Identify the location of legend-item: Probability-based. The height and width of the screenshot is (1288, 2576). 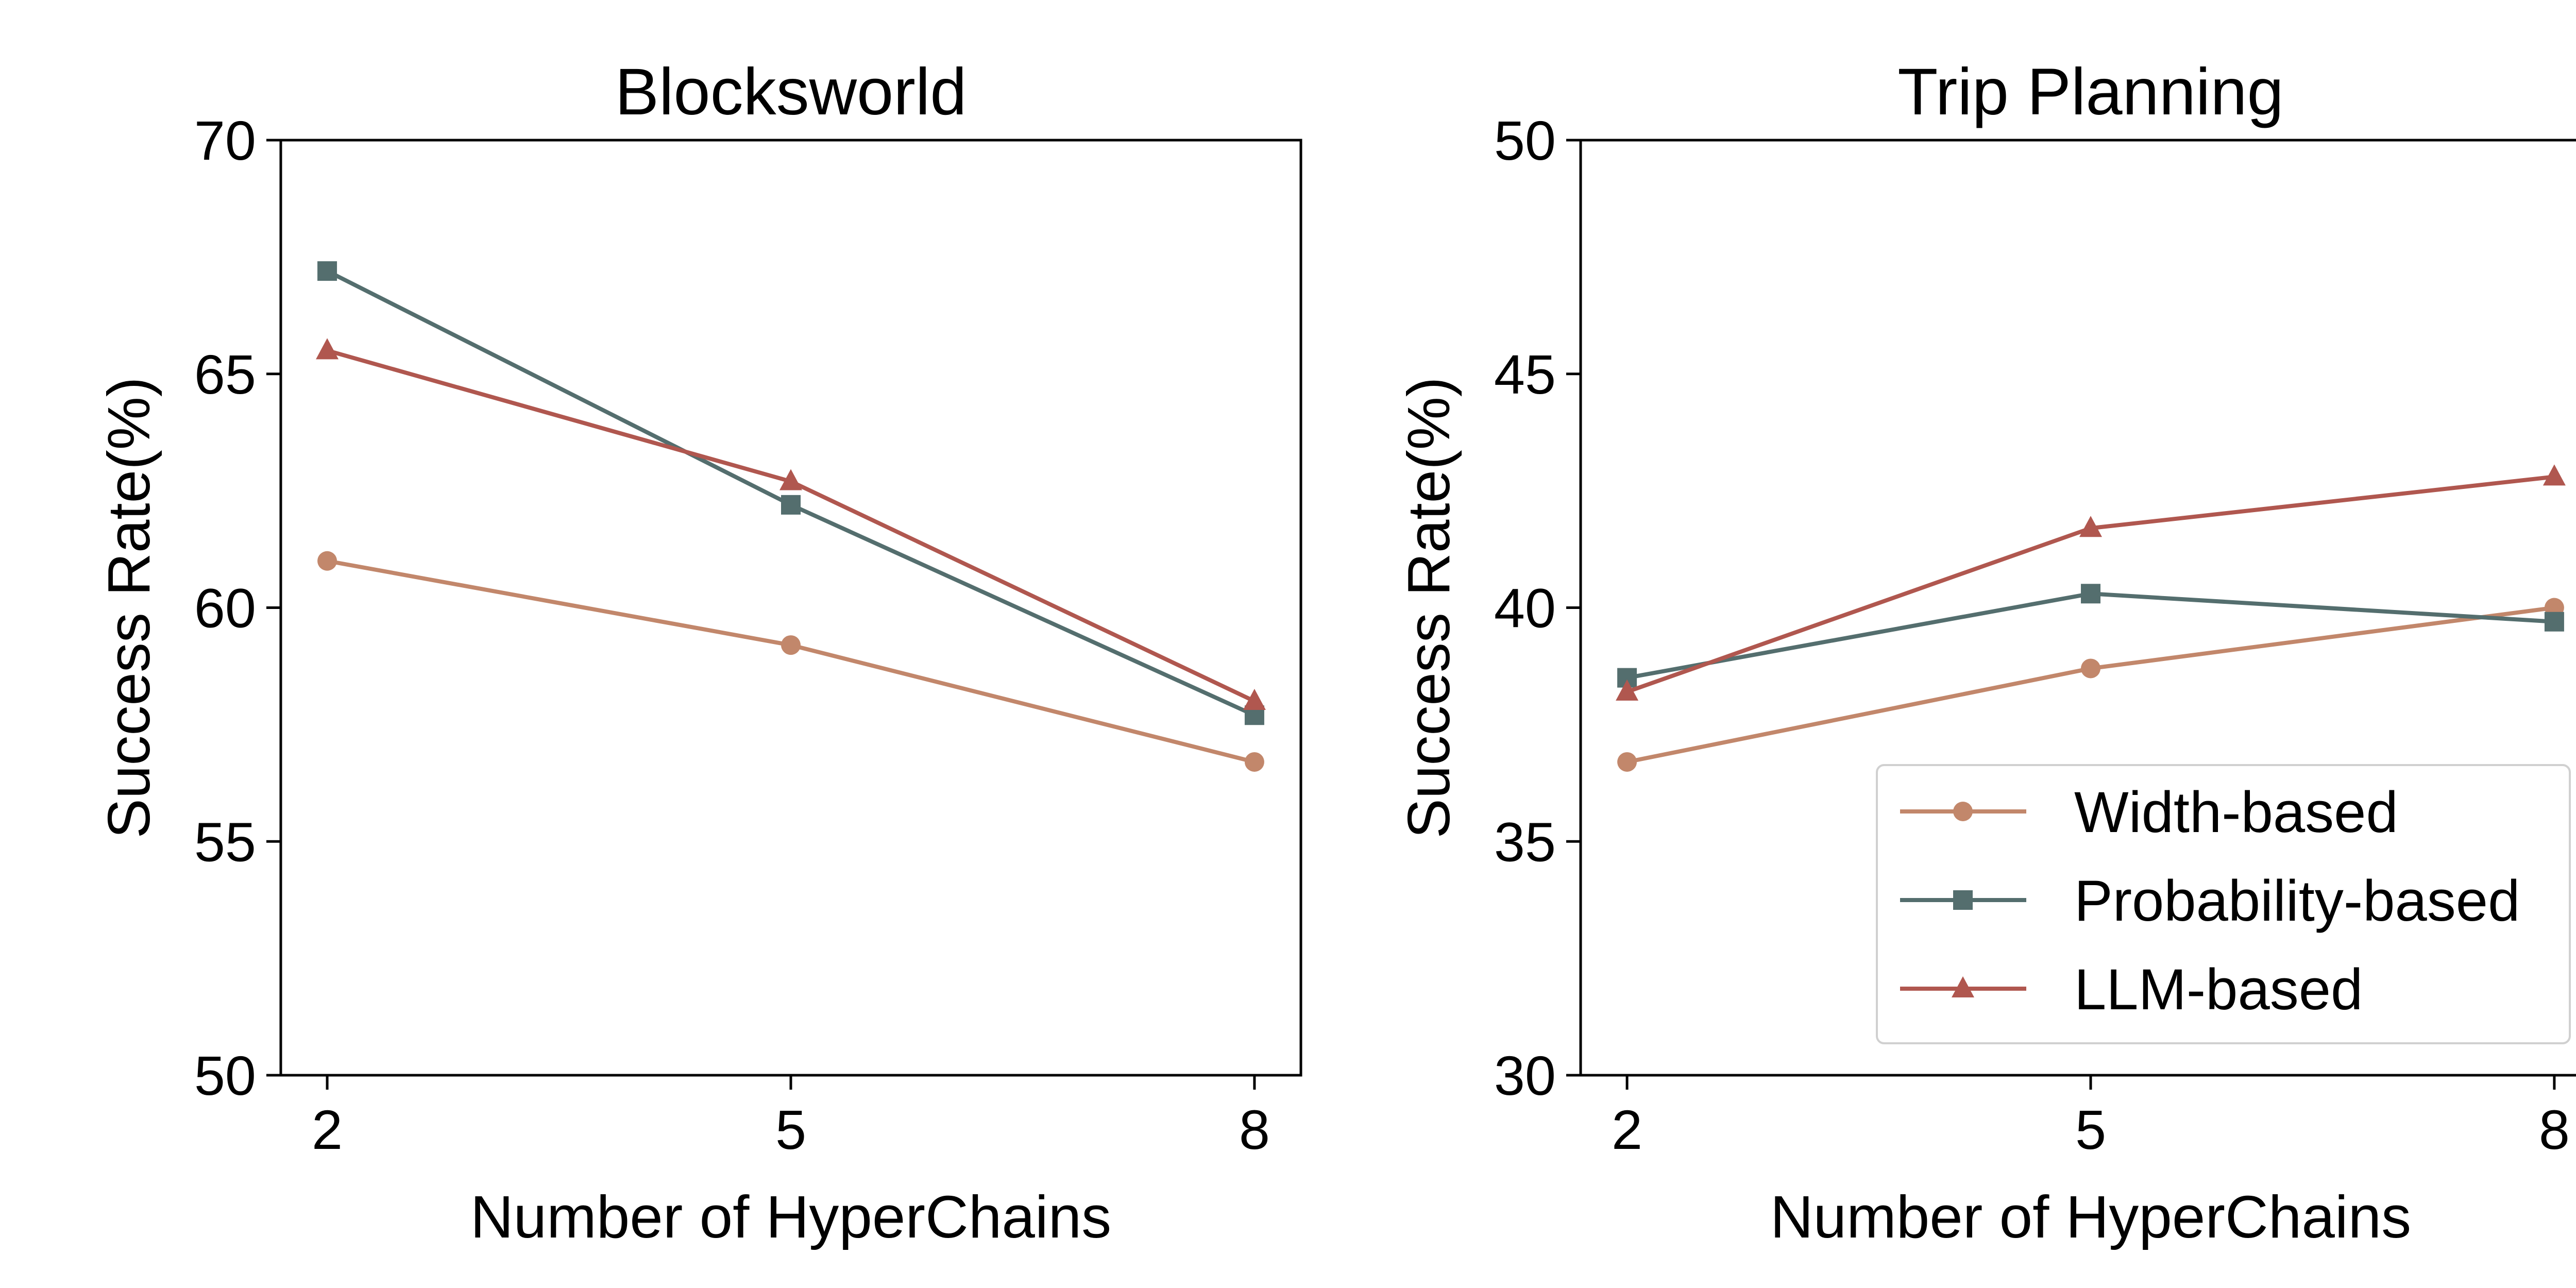
(2210, 901).